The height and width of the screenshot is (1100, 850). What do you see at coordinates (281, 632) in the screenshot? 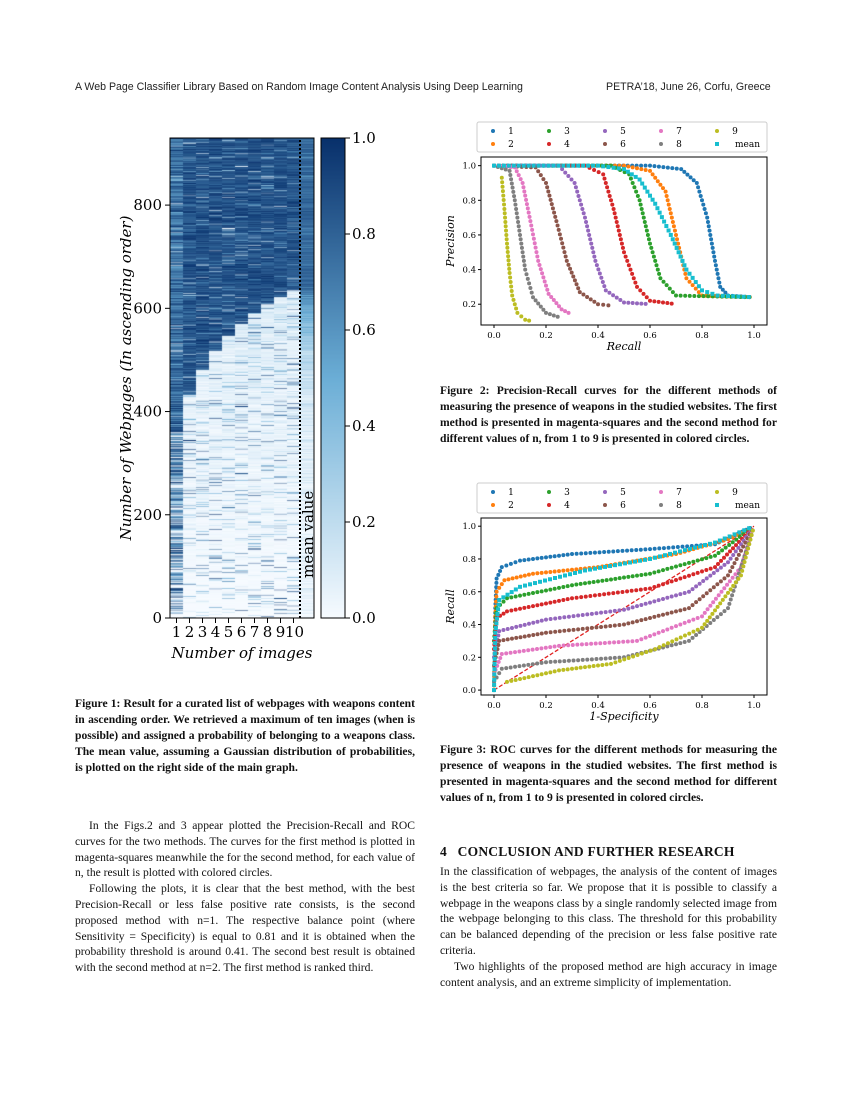
I see `x-tick-label: 9` at bounding box center [281, 632].